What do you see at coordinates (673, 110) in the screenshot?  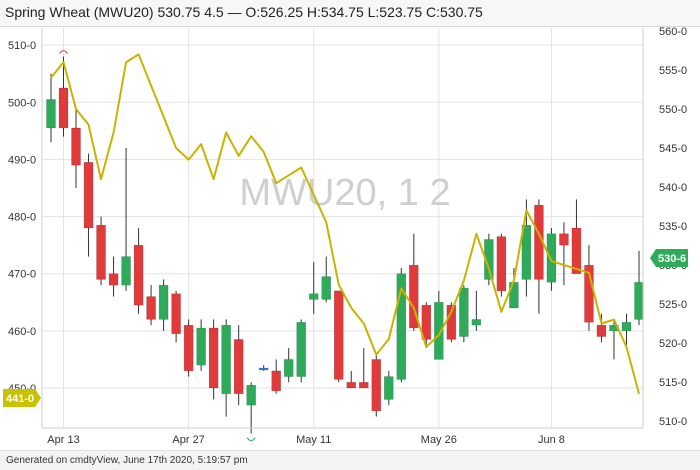 I see `right-tick-label: 550-0` at bounding box center [673, 110].